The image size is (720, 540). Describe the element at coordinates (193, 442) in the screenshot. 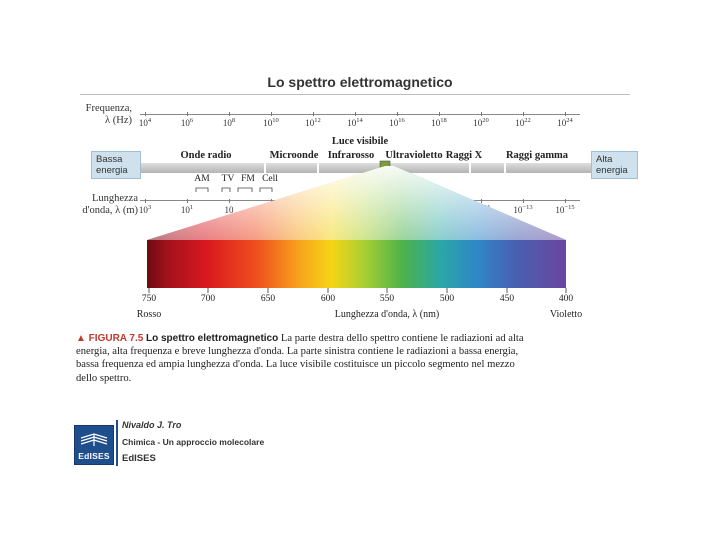

I see `credit-book-title: Chimica - Un approccio molecolare` at that location.